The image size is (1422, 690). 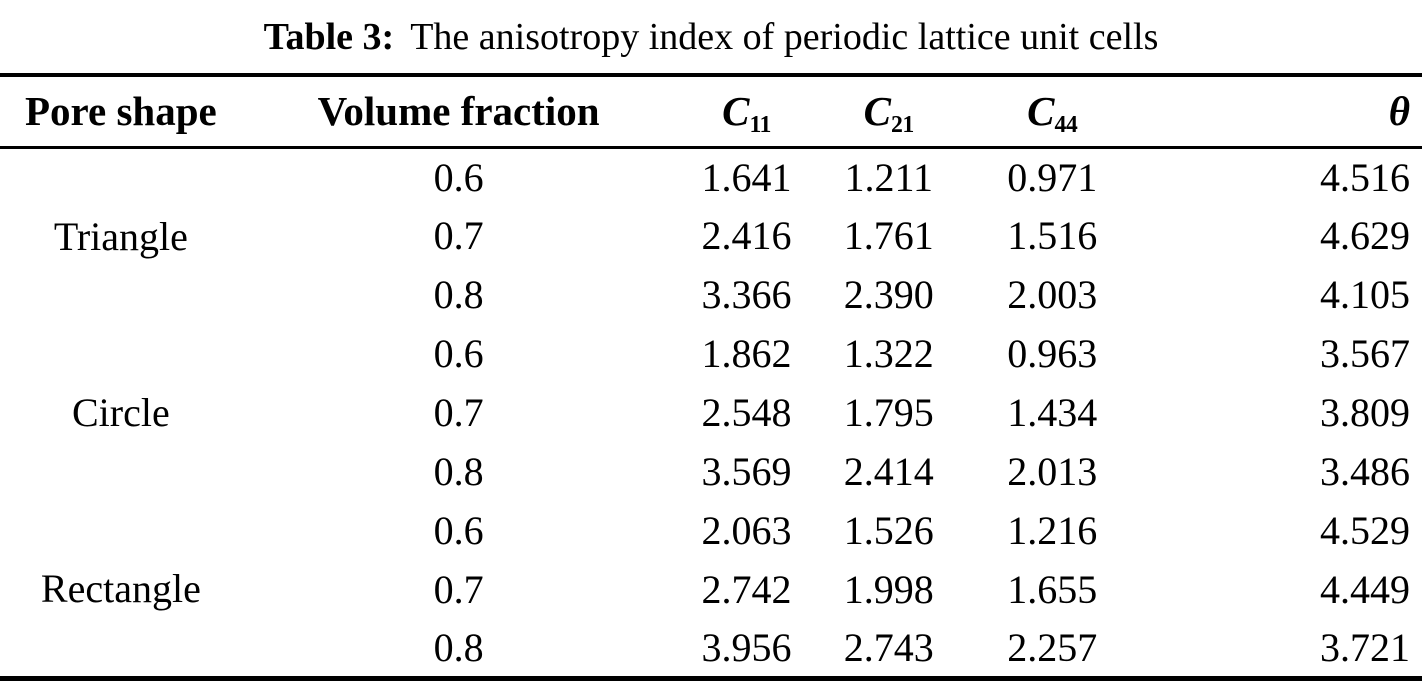 What do you see at coordinates (746, 113) in the screenshot?
I see `column-header-c11: C11` at bounding box center [746, 113].